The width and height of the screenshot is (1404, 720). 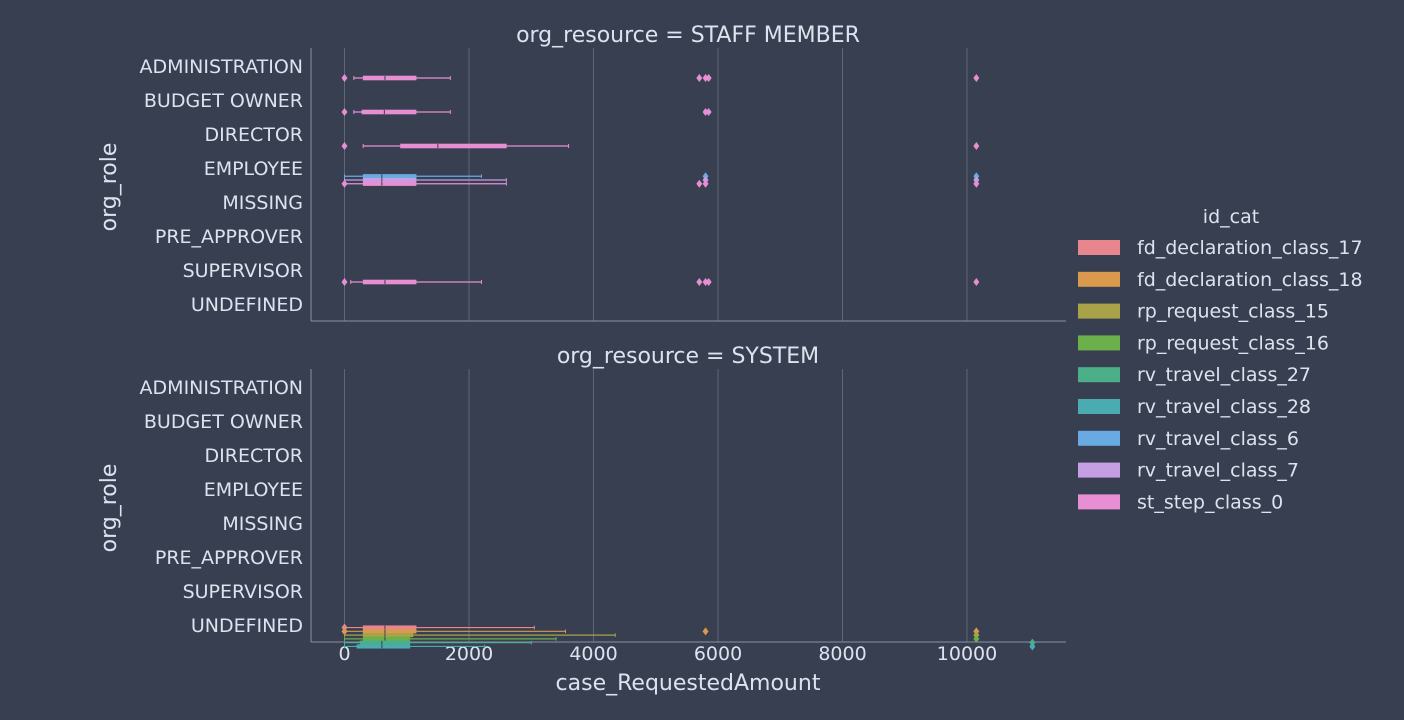 What do you see at coordinates (1180, 502) in the screenshot?
I see `legend-item: st_step_class_0` at bounding box center [1180, 502].